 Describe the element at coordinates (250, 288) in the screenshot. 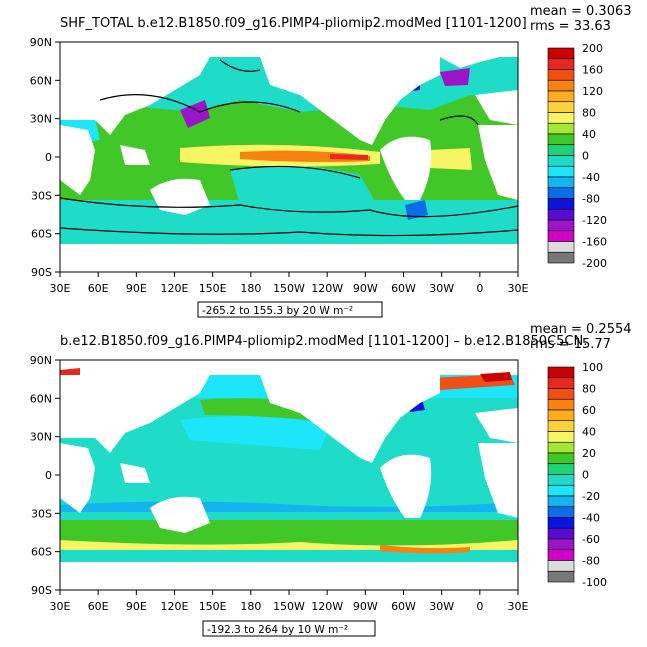

I see `top-xtick-label: 180` at that location.